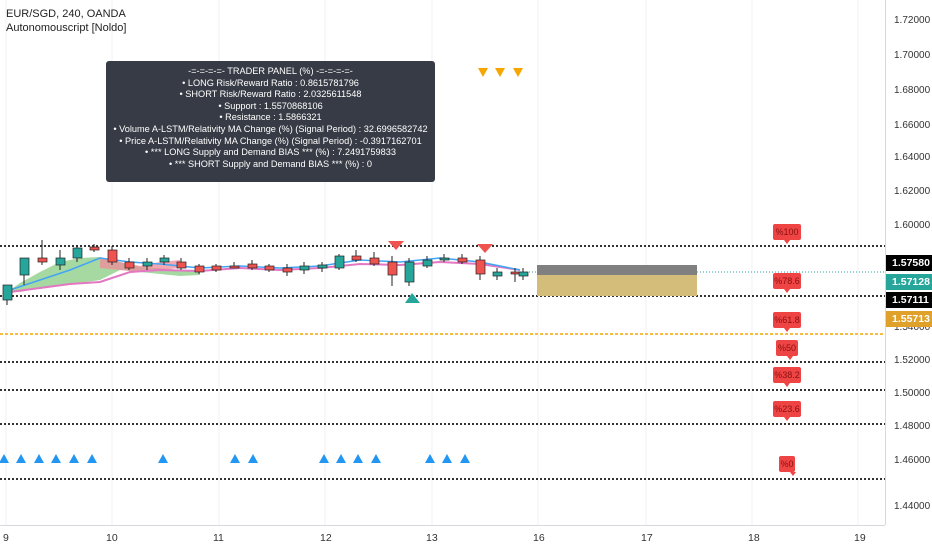  Describe the element at coordinates (909, 282) in the screenshot. I see `current-price-badge: 1.57128` at that location.